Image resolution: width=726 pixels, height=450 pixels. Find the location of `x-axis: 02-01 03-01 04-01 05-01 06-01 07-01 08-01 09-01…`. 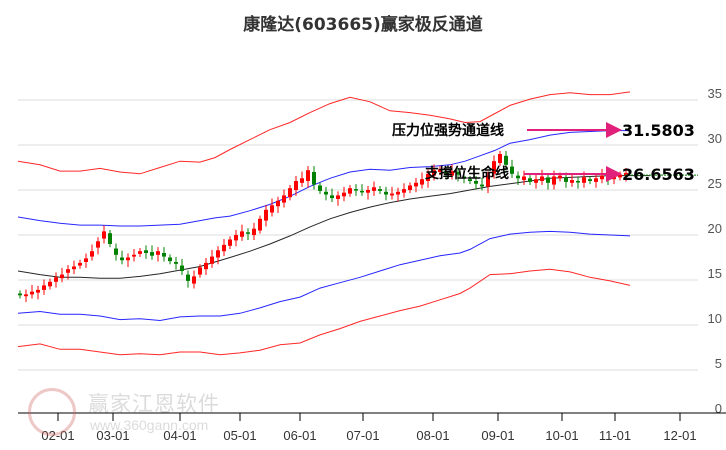

x-axis: 02-01 03-01 04-01 05-01 06-01 07-01 08-01 09-01… is located at coordinates (372, 427).